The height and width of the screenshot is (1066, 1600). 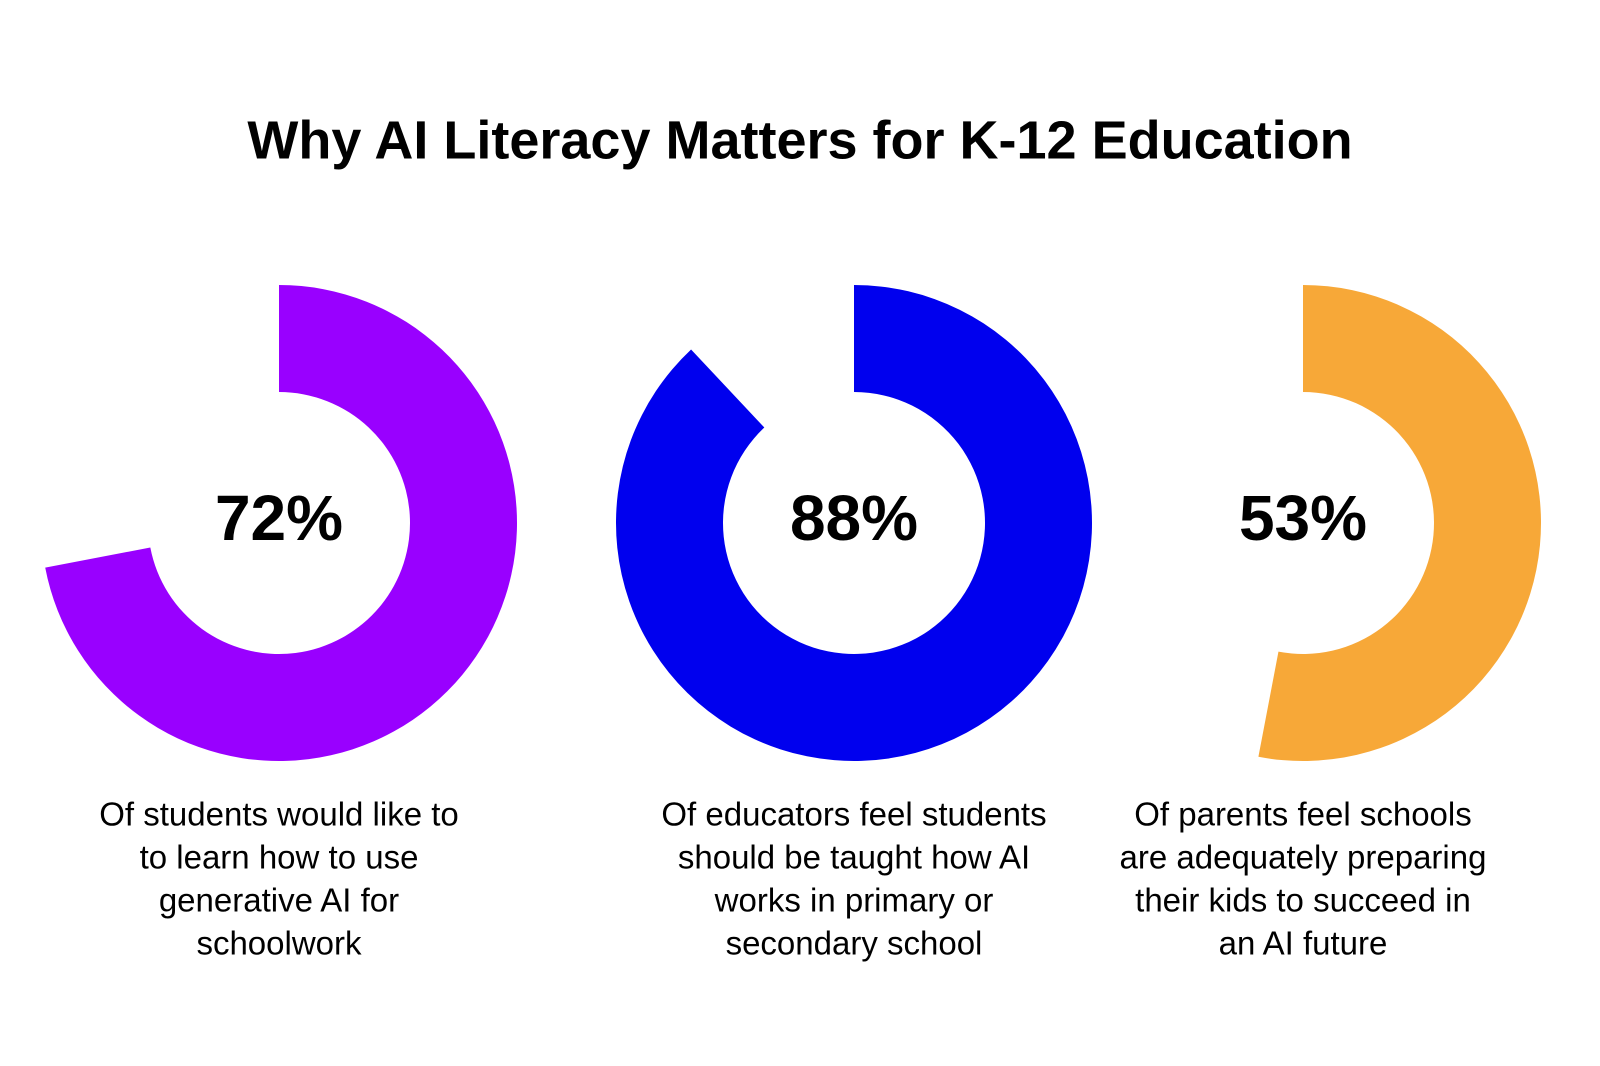 I want to click on value-label: 72%, so click(x=279, y=518).